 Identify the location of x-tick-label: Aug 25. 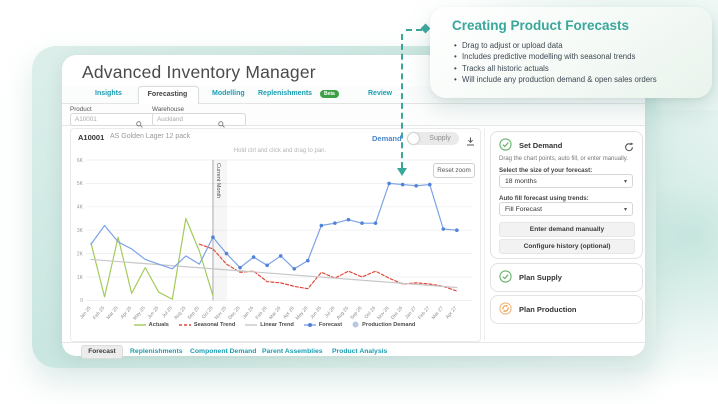
(180, 313).